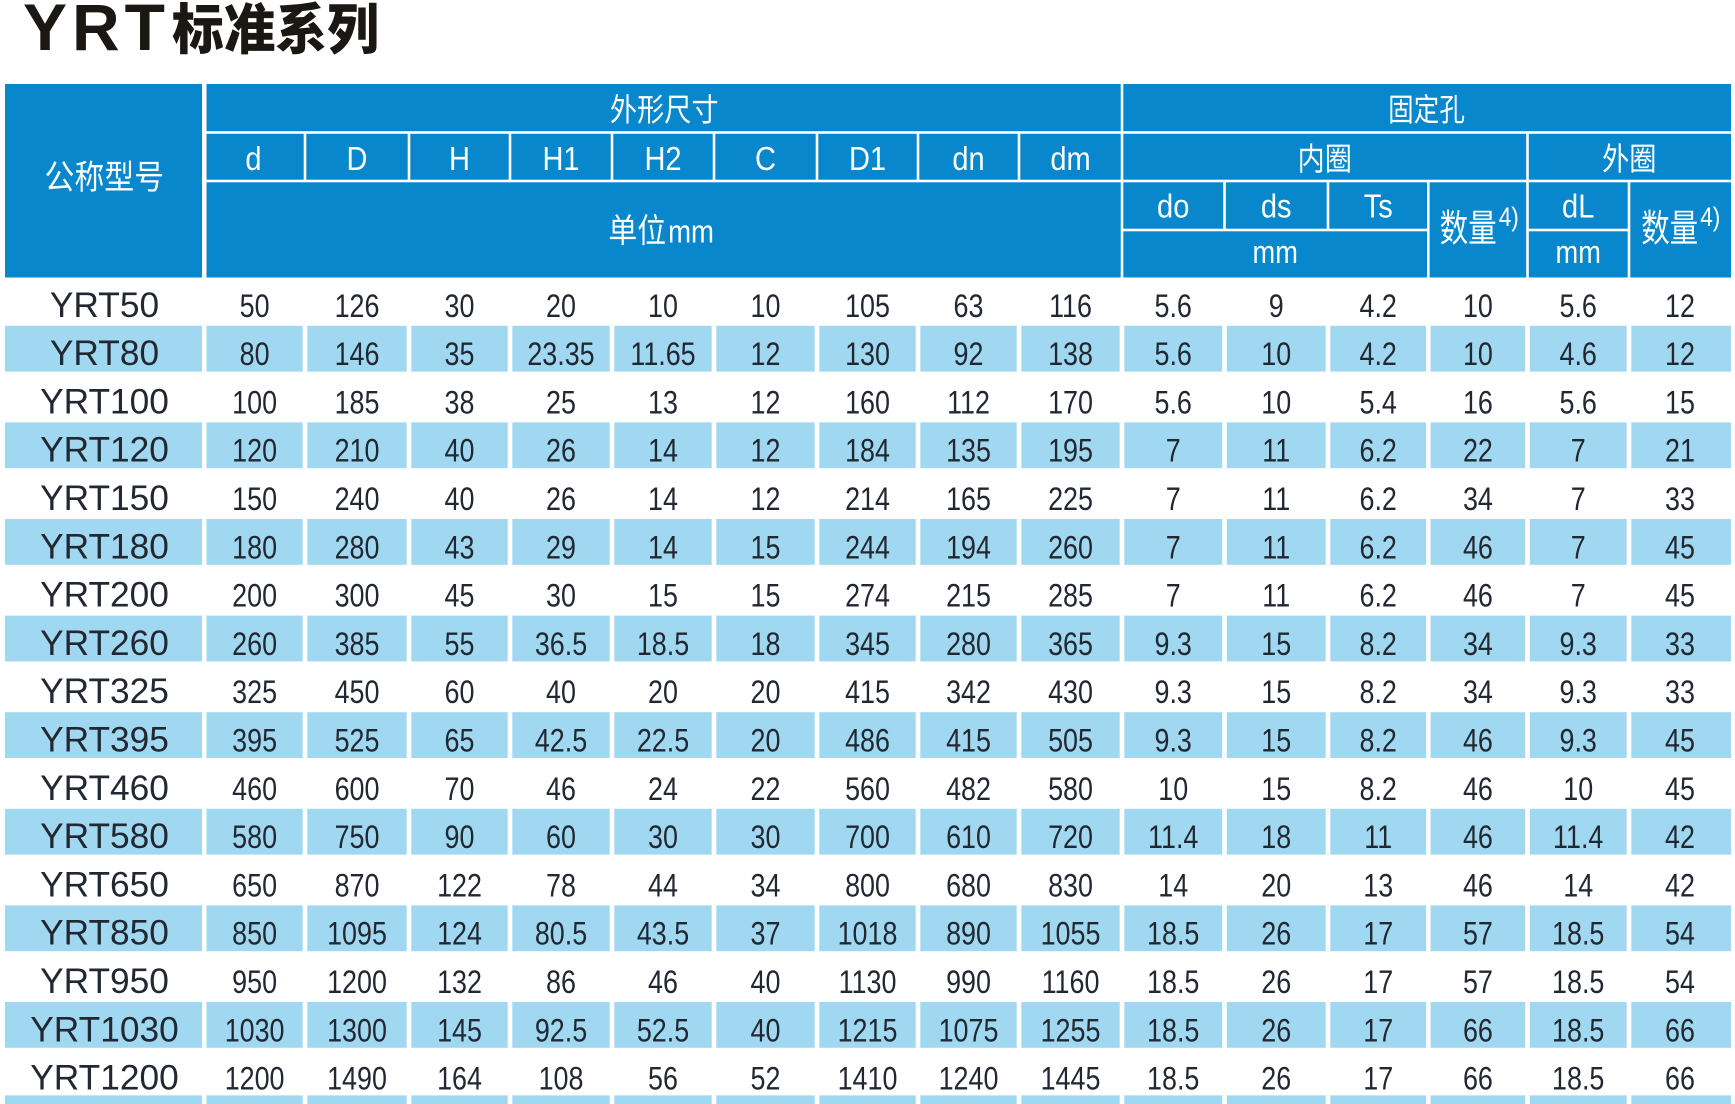 This screenshot has height=1104, width=1735. I want to click on svg-text: 24, so click(663, 790).